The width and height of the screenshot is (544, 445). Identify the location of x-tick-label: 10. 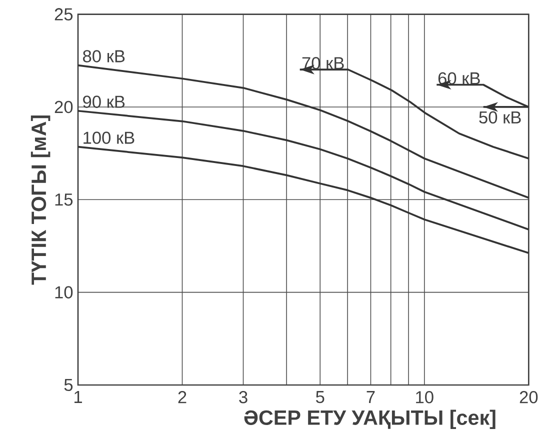
(425, 397).